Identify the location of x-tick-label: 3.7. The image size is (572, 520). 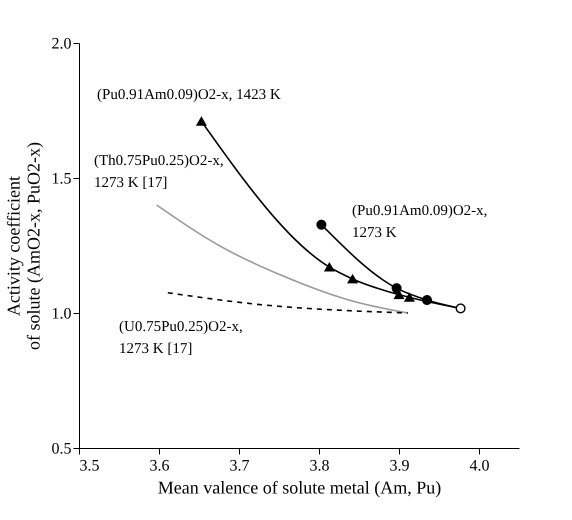
(240, 466).